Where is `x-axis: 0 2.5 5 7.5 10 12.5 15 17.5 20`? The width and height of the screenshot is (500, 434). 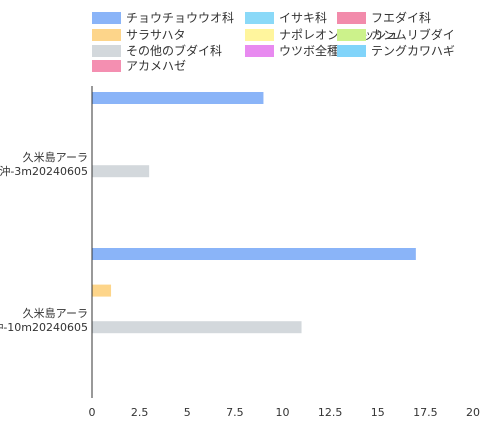 x-axis: 0 2.5 5 7.5 10 12.5 15 17.5 20 is located at coordinates (285, 412).